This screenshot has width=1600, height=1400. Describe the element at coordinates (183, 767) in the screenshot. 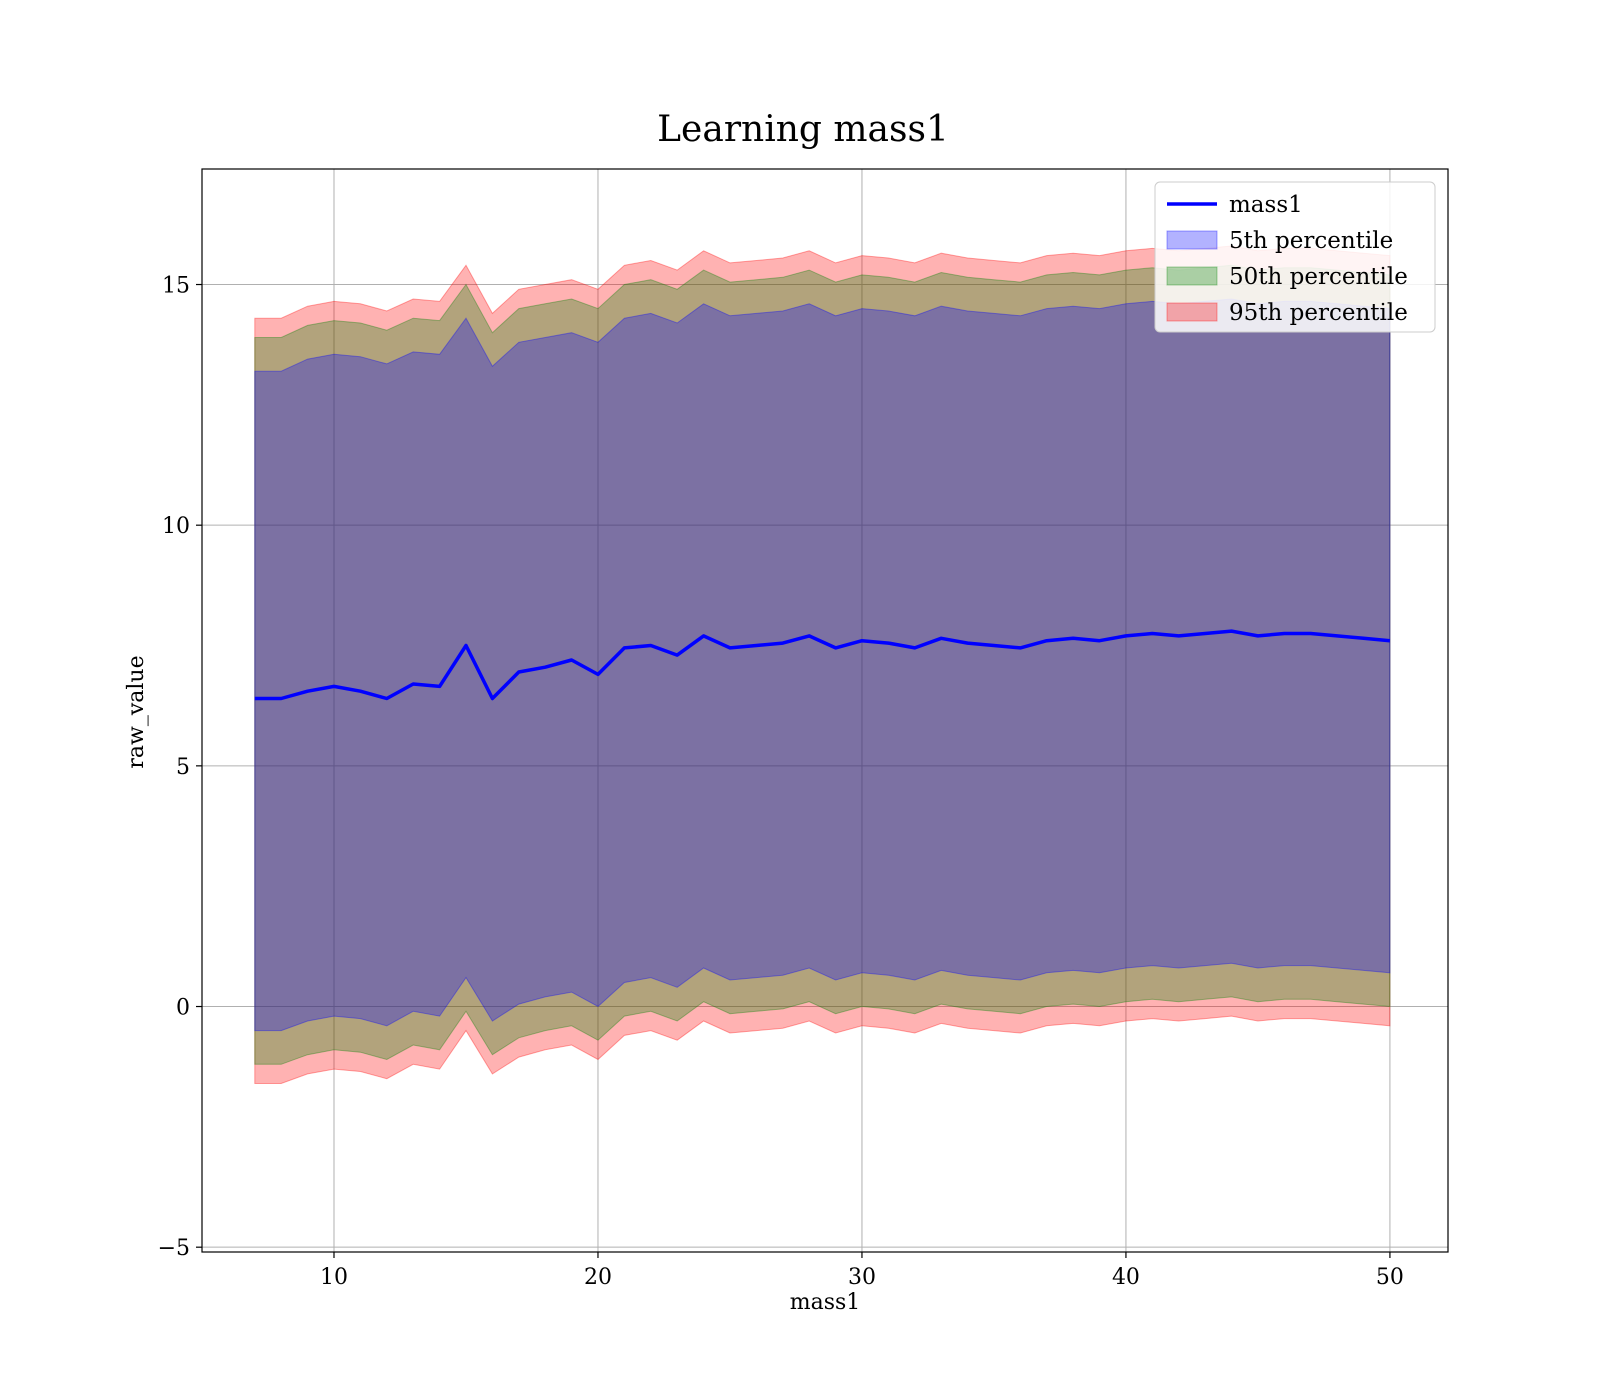

I see `y-tick-label: 5` at that location.